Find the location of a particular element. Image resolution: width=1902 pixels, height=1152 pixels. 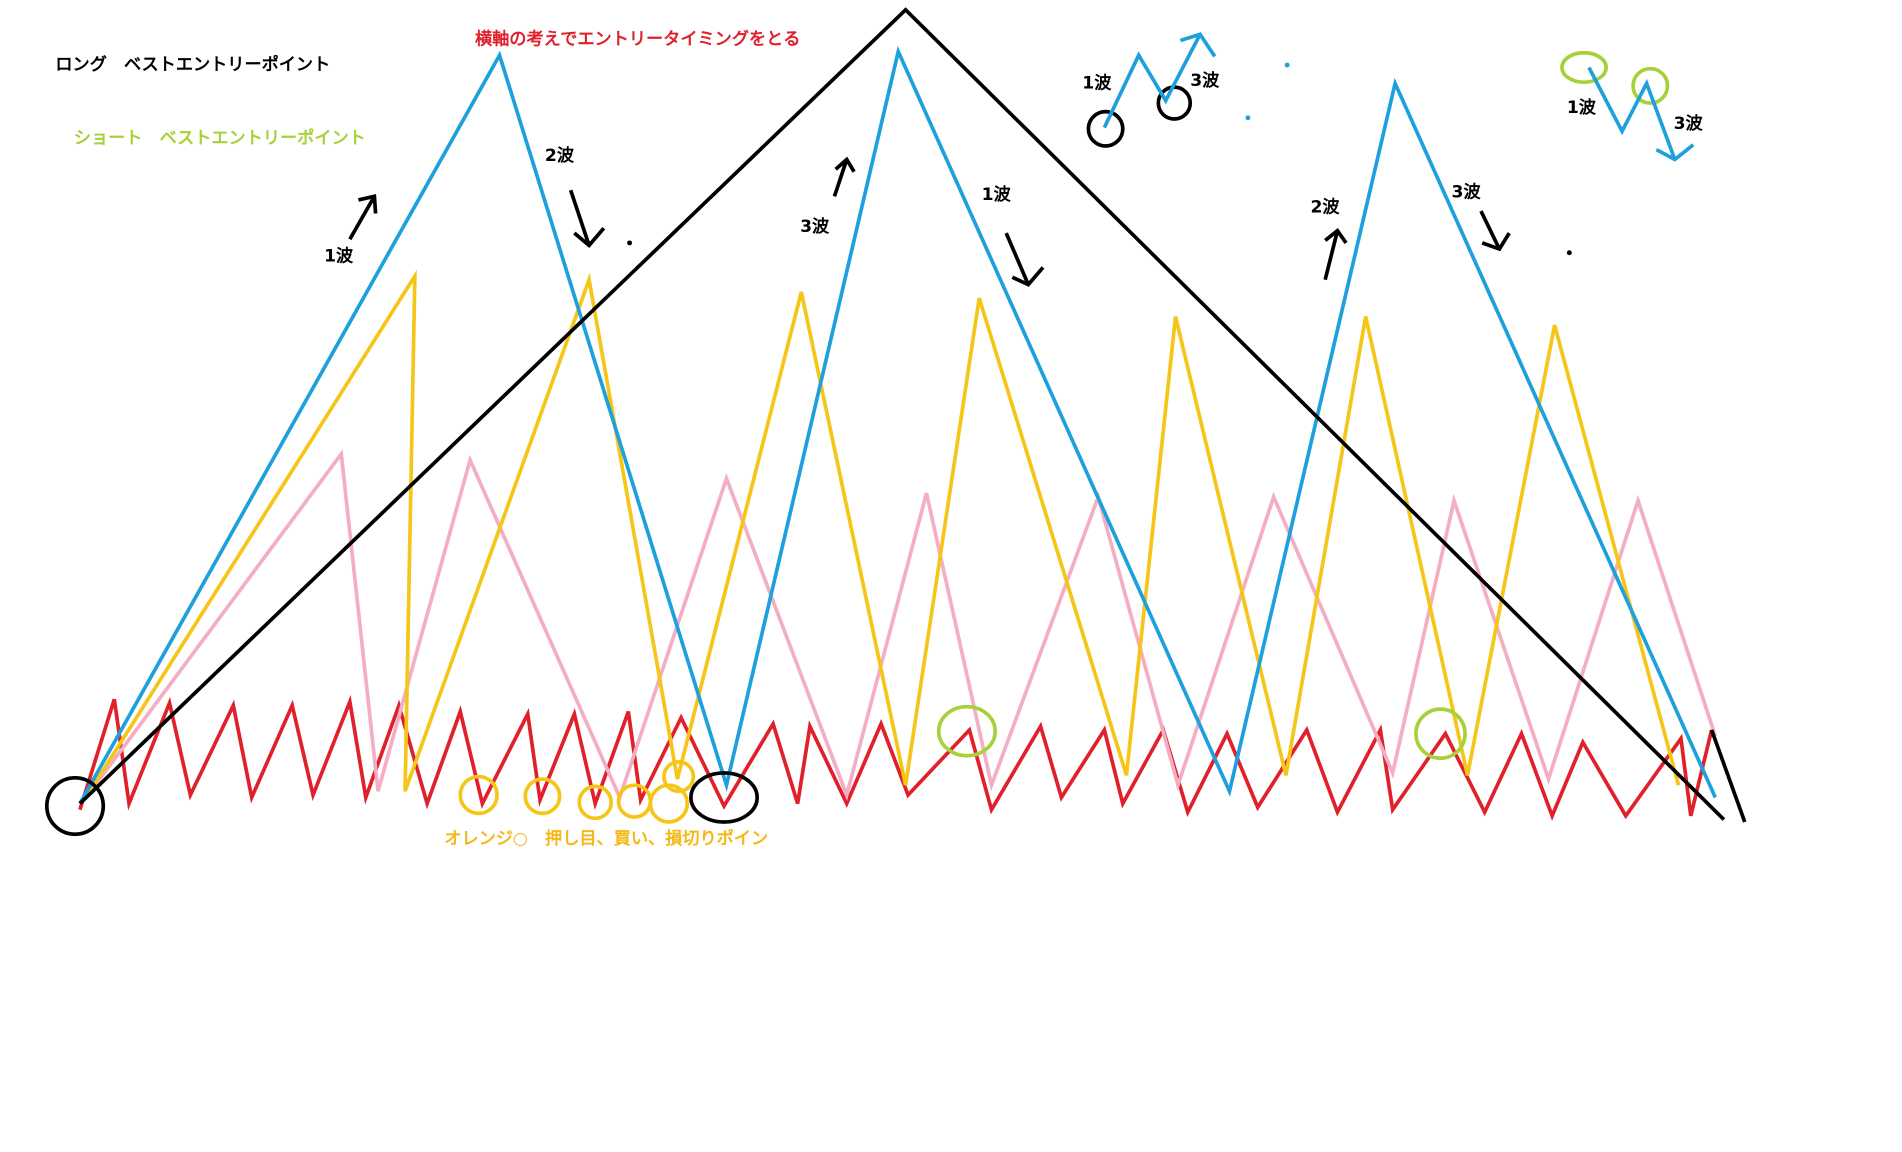

red-zigzag is located at coordinates (896, 757).